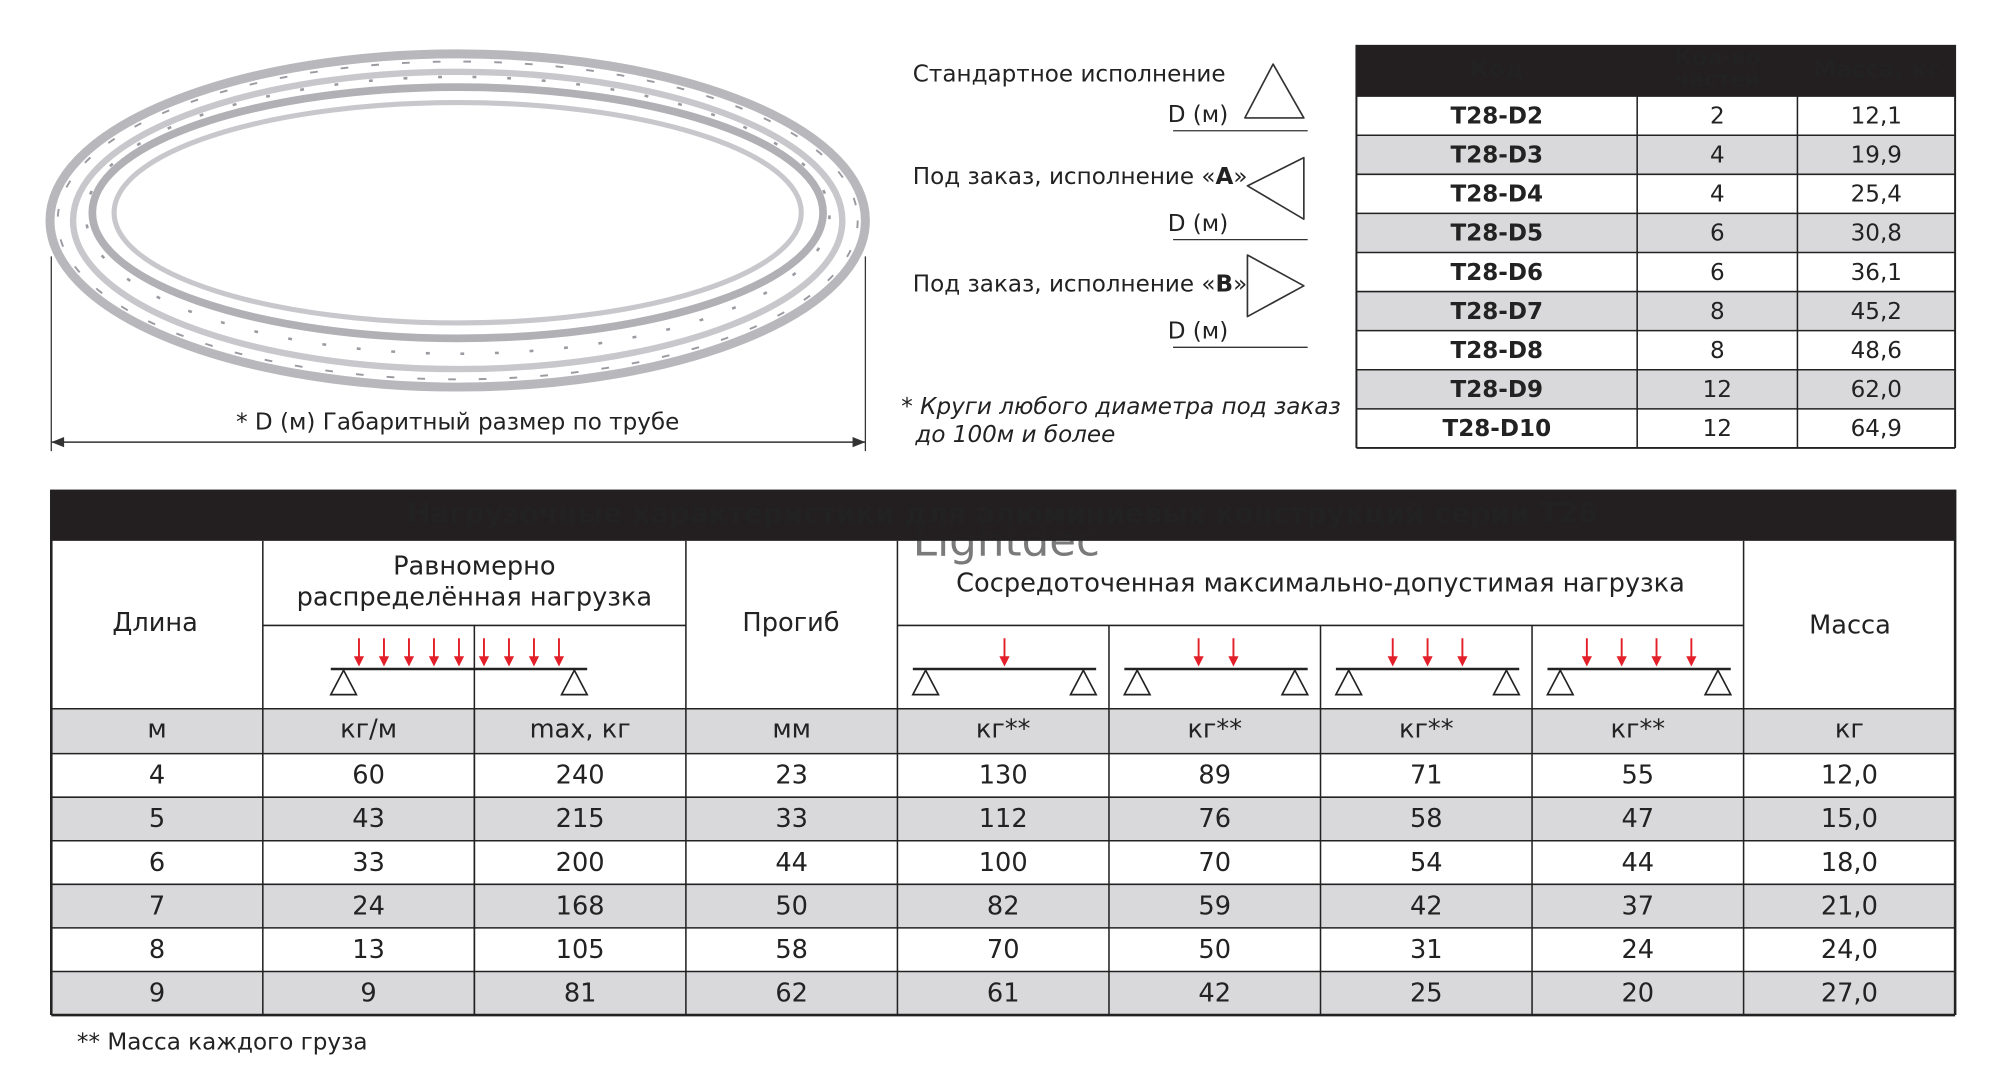 This screenshot has height=1074, width=2000. Describe the element at coordinates (1496, 273) in the screenshot. I see `cell-text: T28-D6` at that location.